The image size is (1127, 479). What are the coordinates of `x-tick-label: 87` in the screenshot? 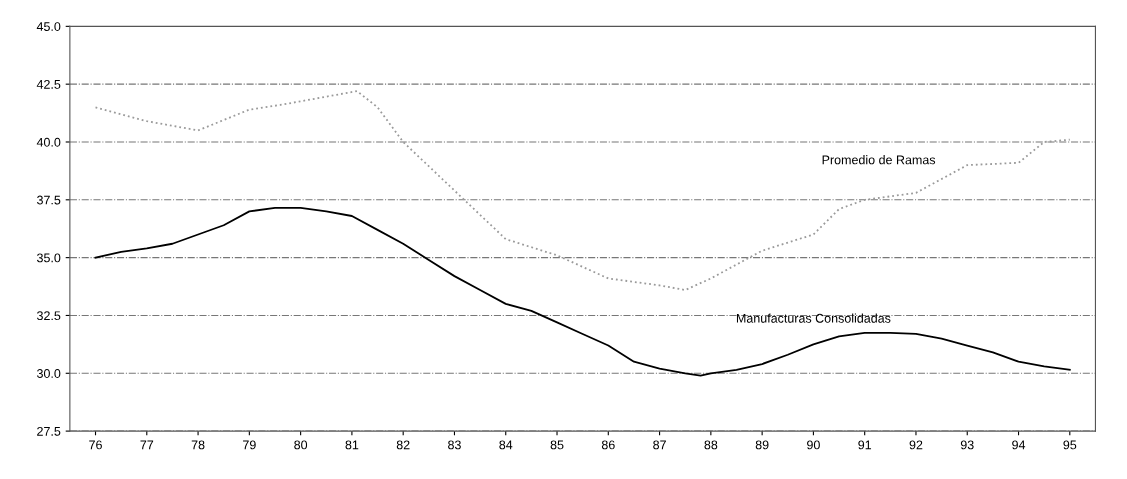 It's located at (659, 445).